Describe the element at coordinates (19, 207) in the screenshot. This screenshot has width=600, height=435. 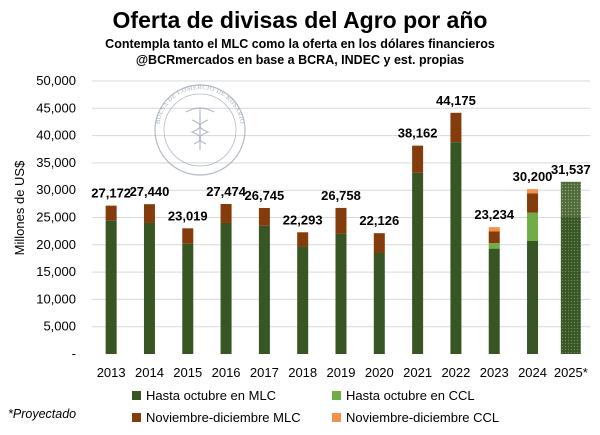
I see `y-axis-label: Millones de US$` at that location.